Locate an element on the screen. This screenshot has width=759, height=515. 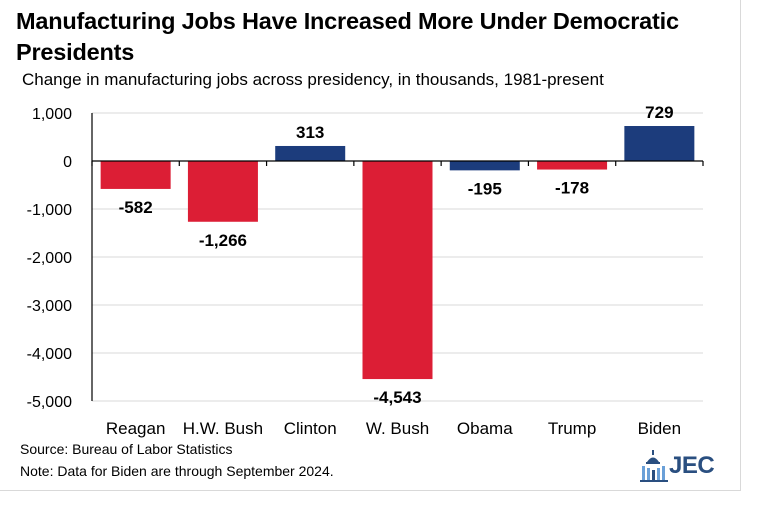
x-tick-label: W. Bush is located at coordinates (397, 428).